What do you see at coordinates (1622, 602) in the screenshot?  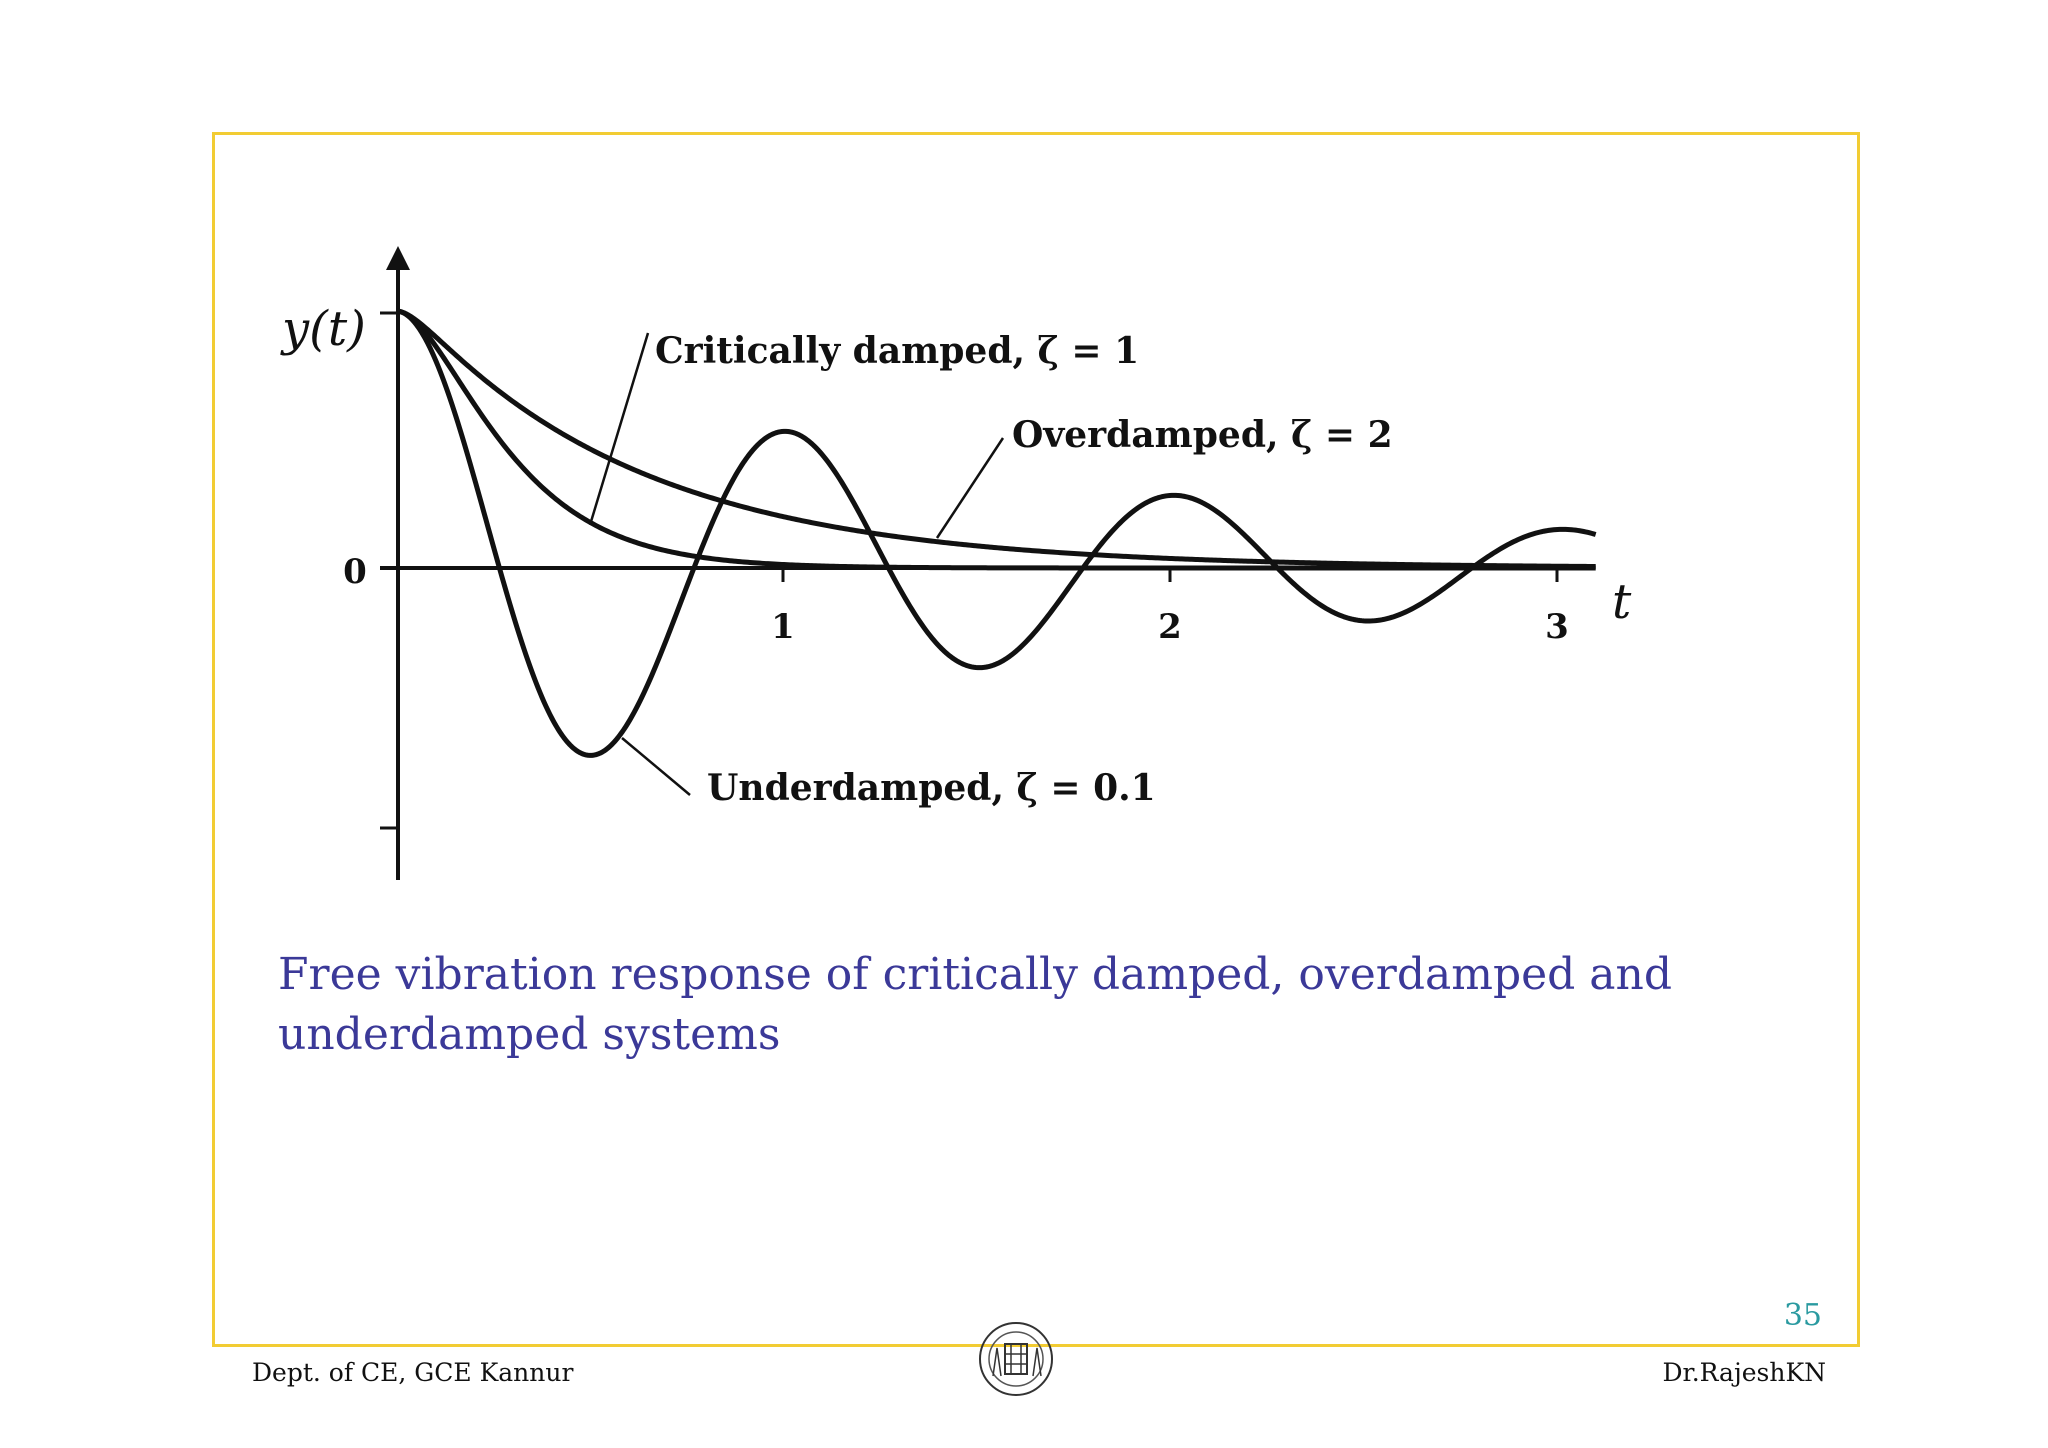 I see `x-axis-label: t` at bounding box center [1622, 602].